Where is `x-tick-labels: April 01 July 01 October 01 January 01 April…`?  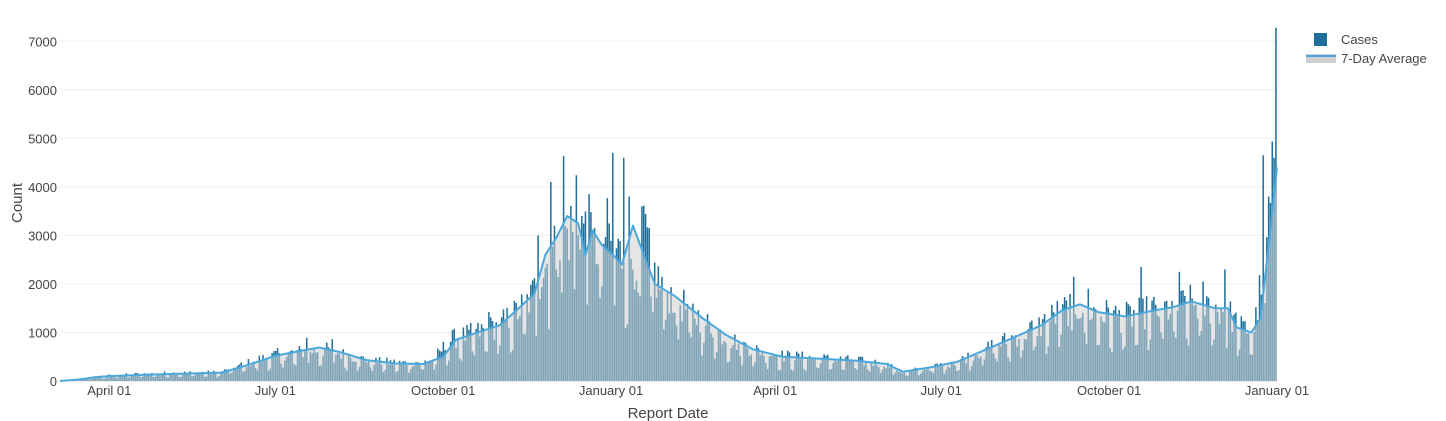 x-tick-labels: April 01 July 01 October 01 January 01 April… is located at coordinates (698, 390).